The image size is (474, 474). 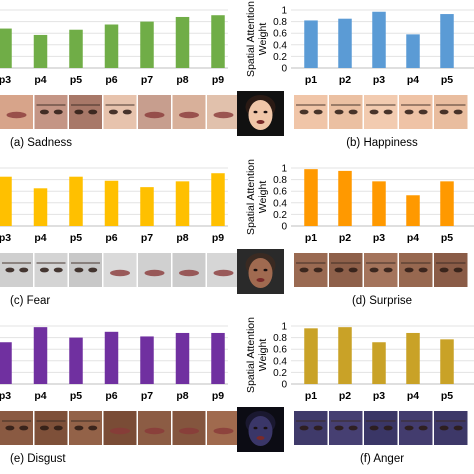 What do you see at coordinates (120, 395) in the screenshot?
I see `chart-panel-5: p3 p4 p5 p6 p7 p8 p9 (e) Disgust` at bounding box center [120, 395].